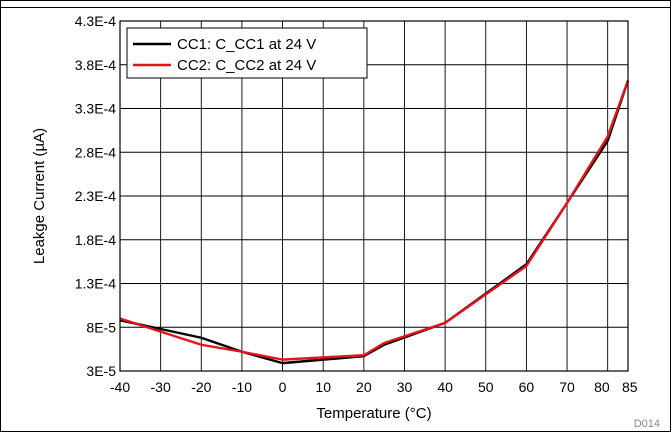  Describe the element at coordinates (101, 371) in the screenshot. I see `y-tick-label: 3E-5` at that location.